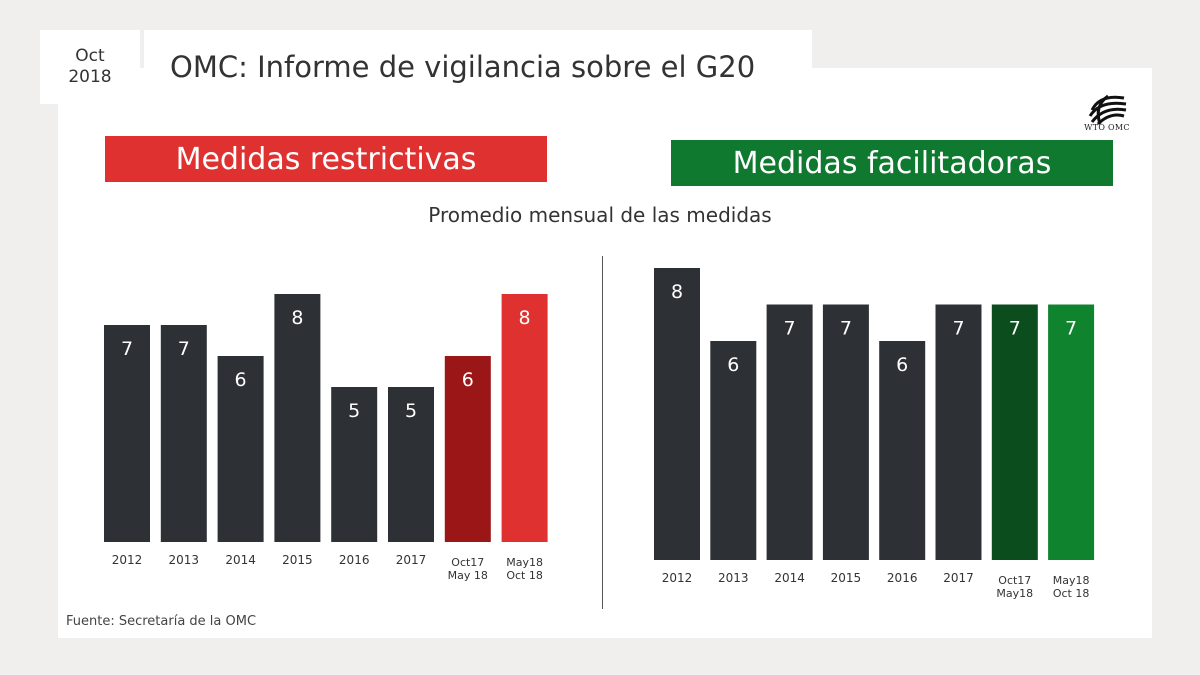 This screenshot has height=675, width=1200. I want to click on date-month: Oct, so click(90, 56).